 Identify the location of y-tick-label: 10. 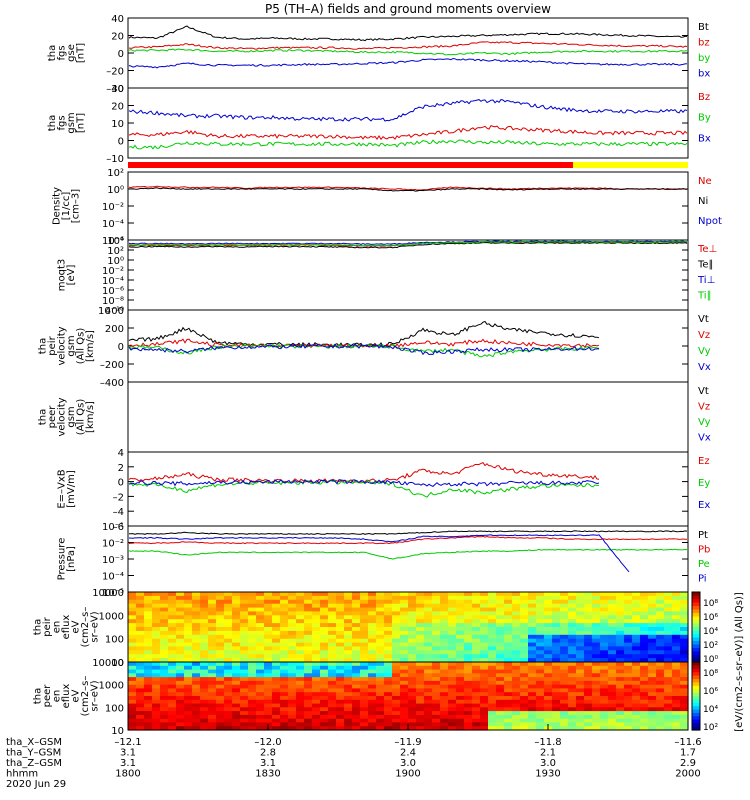
(117, 124).